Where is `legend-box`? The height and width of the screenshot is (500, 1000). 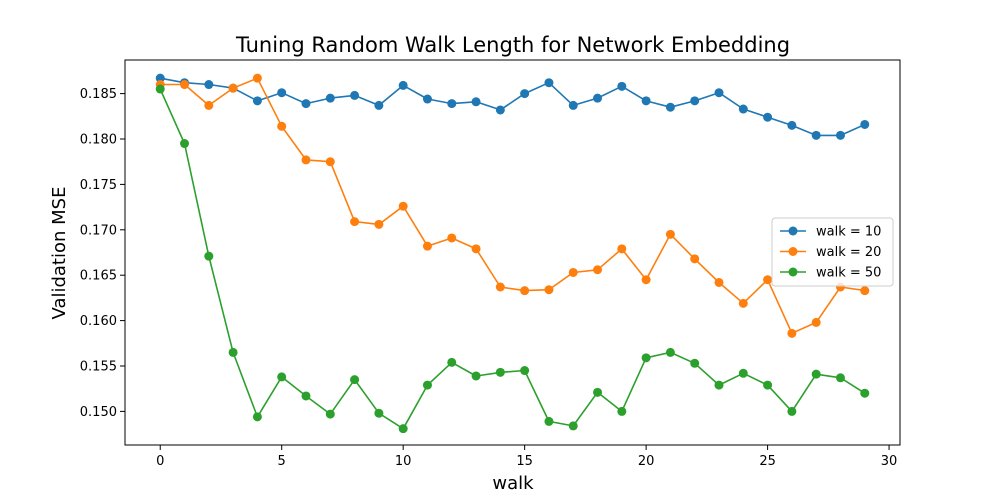 legend-box is located at coordinates (832, 252).